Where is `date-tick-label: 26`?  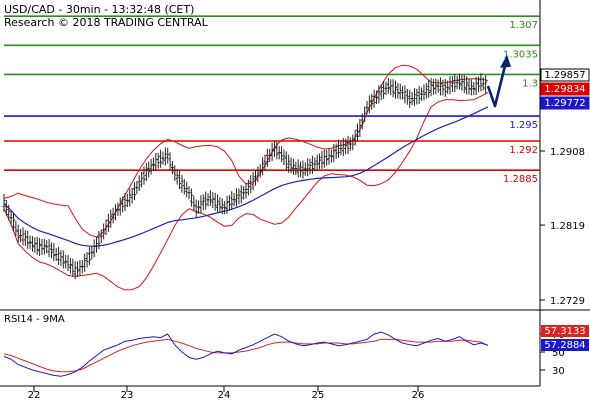 date-tick-label: 26 is located at coordinates (418, 395).